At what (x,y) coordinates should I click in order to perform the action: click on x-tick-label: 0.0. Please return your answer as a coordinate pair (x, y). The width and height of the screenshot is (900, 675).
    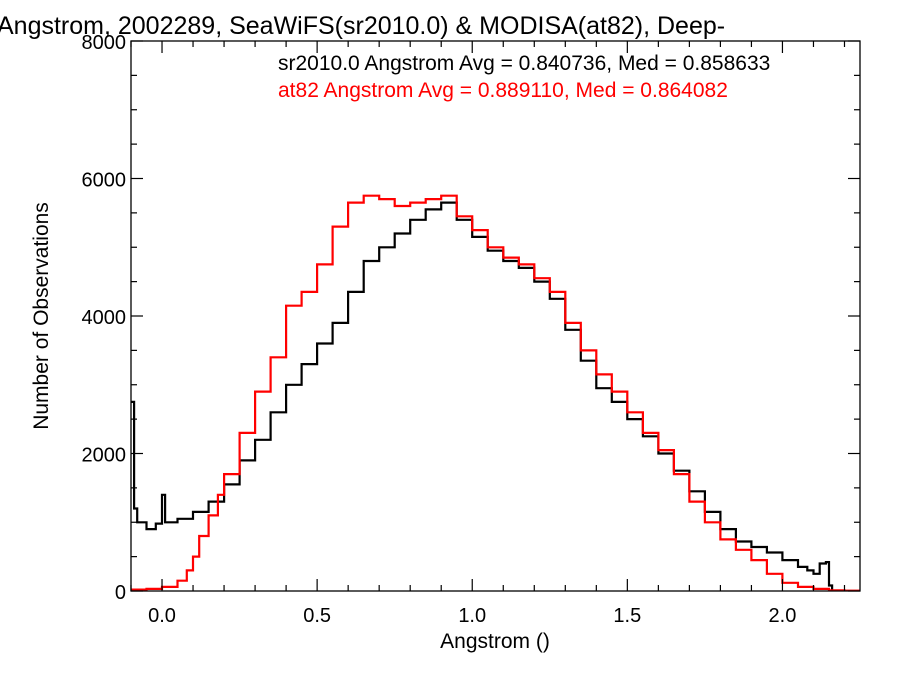
    Looking at the image, I should click on (162, 616).